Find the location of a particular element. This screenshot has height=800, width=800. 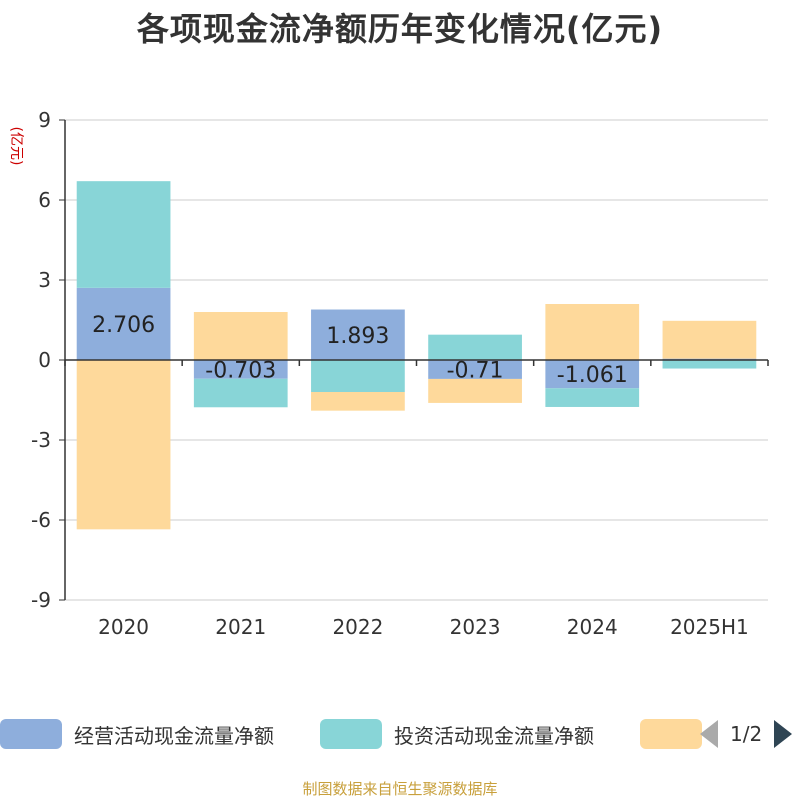

bar-s1-2022 is located at coordinates (358, 376).